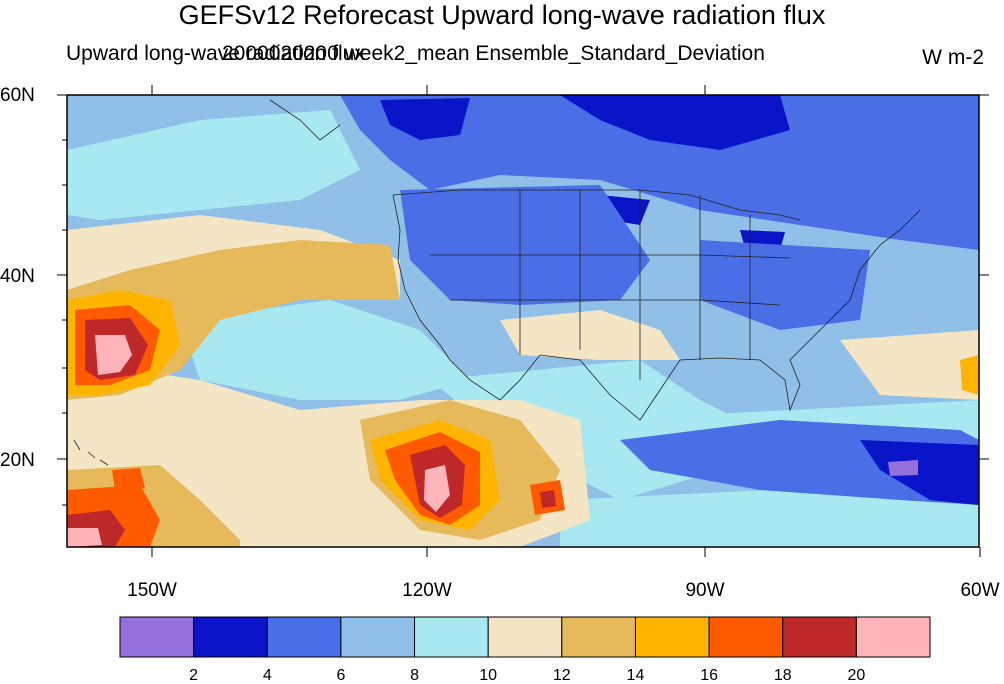 This screenshot has height=684, width=1004. What do you see at coordinates (590, 335) in the screenshot?
I see `field-beige-texas` at bounding box center [590, 335].